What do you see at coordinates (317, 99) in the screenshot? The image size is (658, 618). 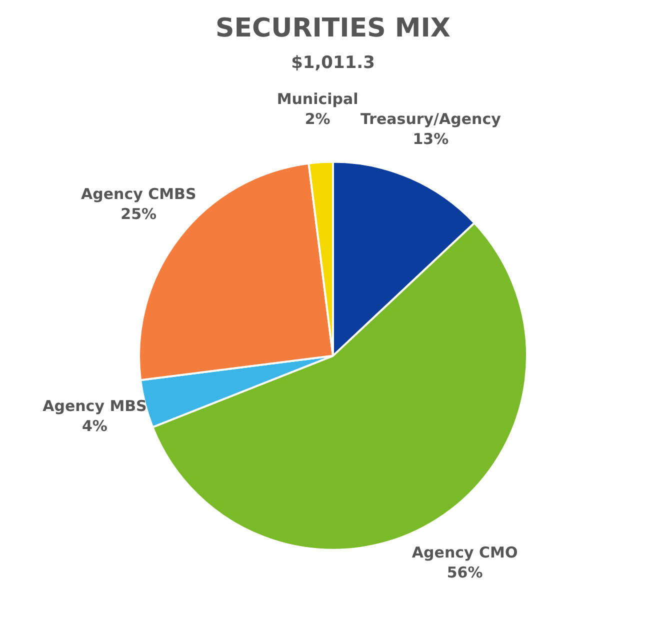 I see `slice-label: Municipal` at bounding box center [317, 99].